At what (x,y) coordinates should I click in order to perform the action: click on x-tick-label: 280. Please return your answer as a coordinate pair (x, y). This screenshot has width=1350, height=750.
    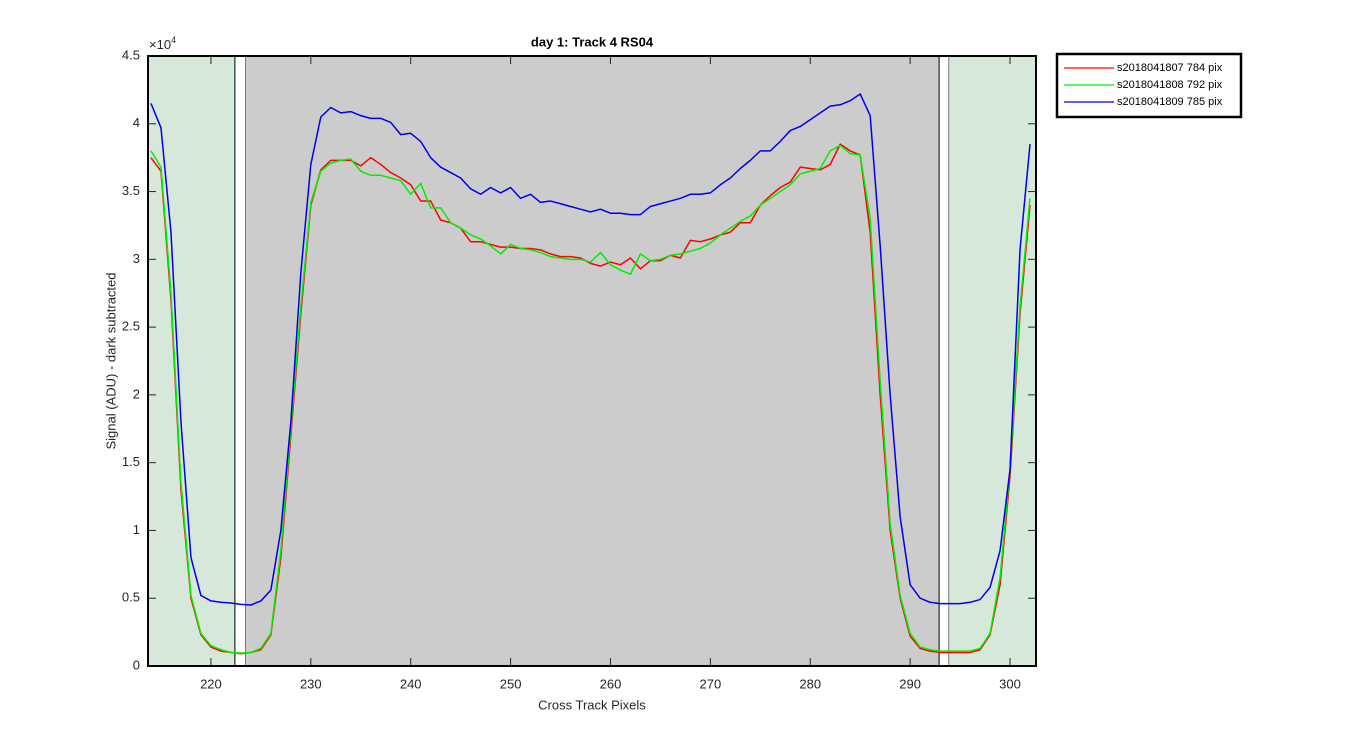
    Looking at the image, I should click on (810, 683).